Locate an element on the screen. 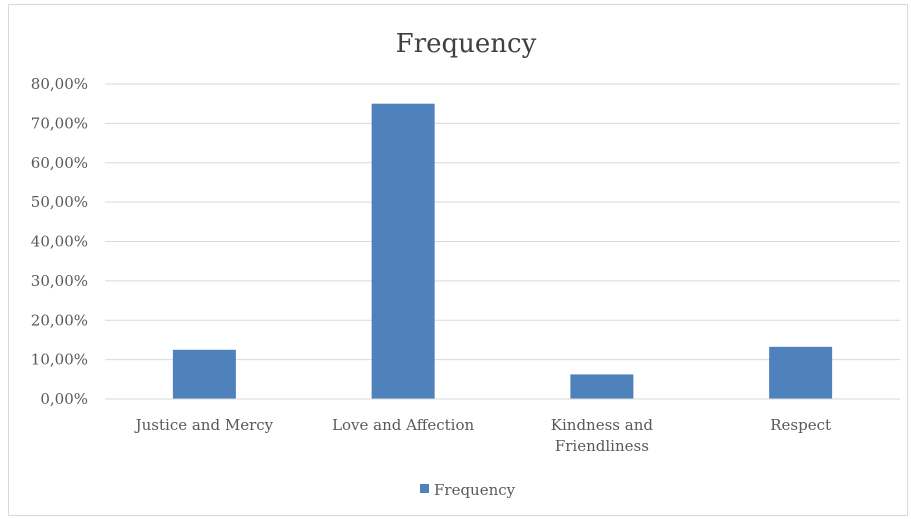 The image size is (911, 519). x-category-label: Love and Affection is located at coordinates (403, 425).